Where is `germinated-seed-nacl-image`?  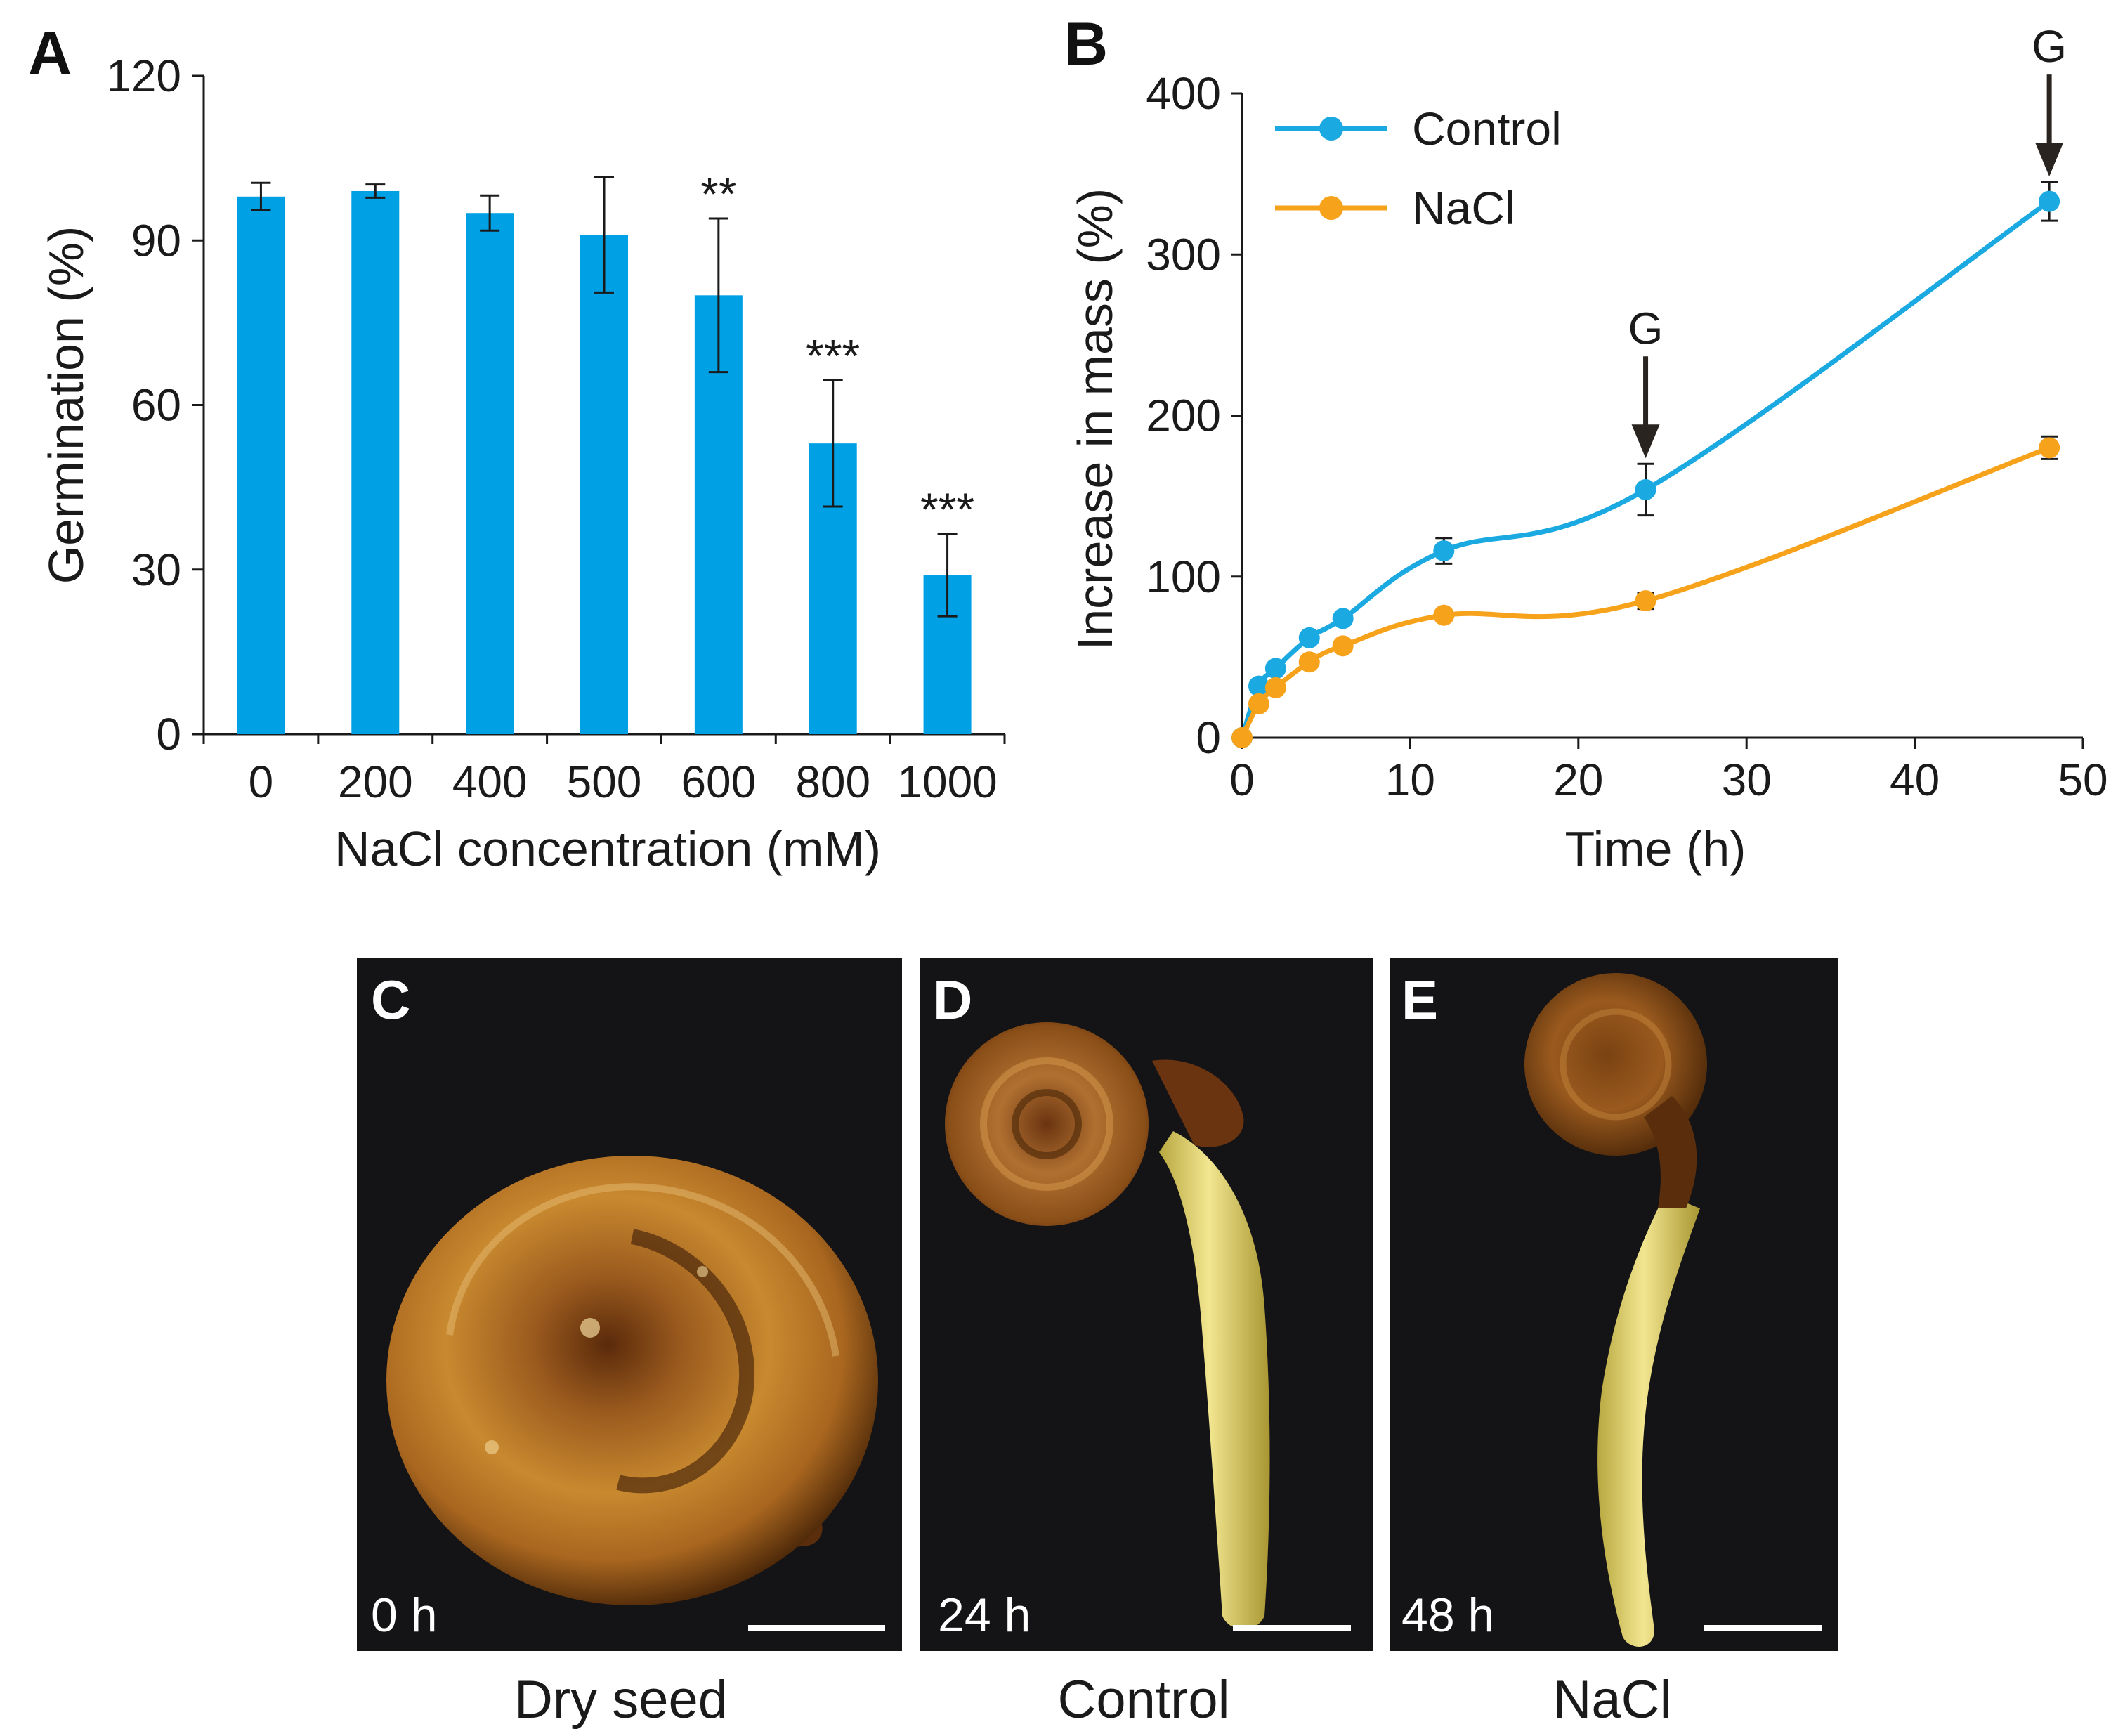 germinated-seed-nacl-image is located at coordinates (1615, 1310).